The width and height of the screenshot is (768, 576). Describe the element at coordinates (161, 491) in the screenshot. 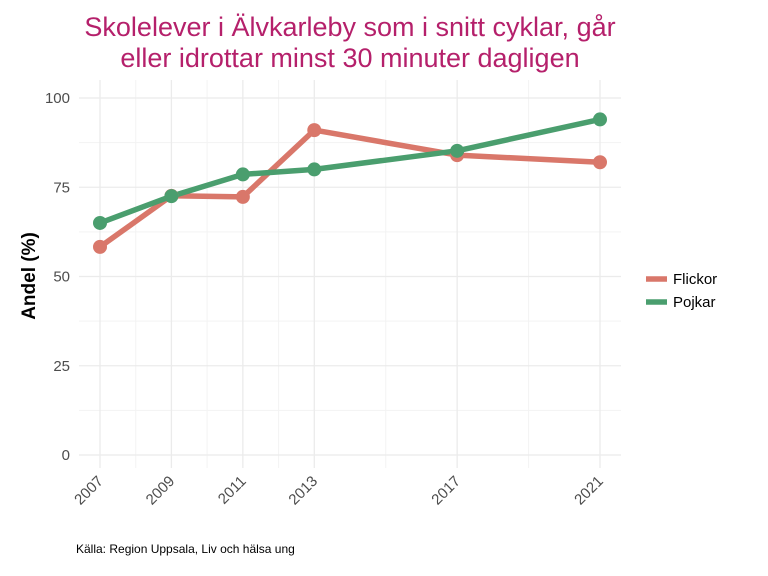

I see `x-tick-label: 2009` at that location.